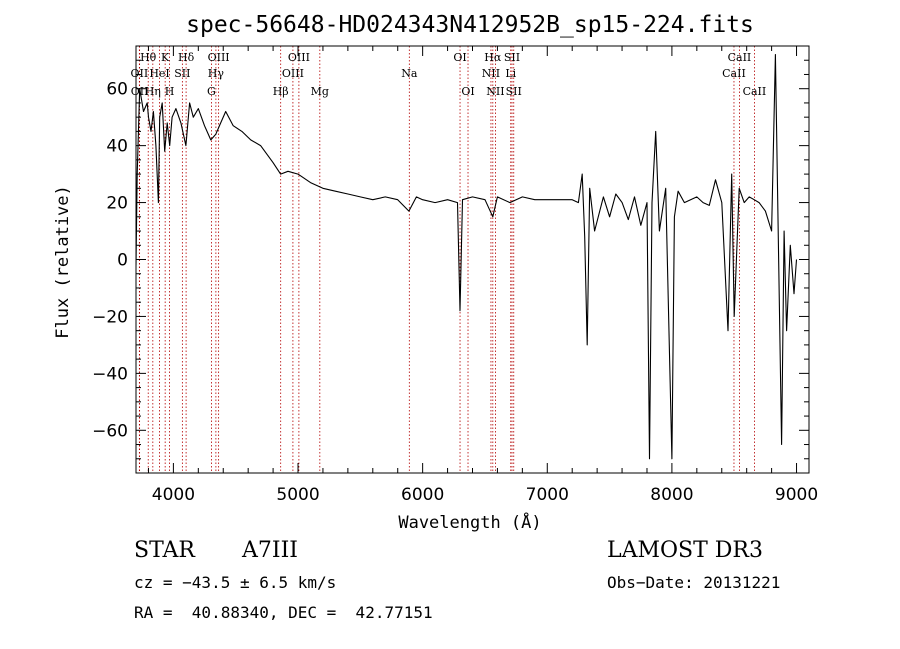 Image resolution: width=900 pixels, height=649 pixels. Describe the element at coordinates (117, 204) in the screenshot. I see `y-tick-label: 20` at that location.